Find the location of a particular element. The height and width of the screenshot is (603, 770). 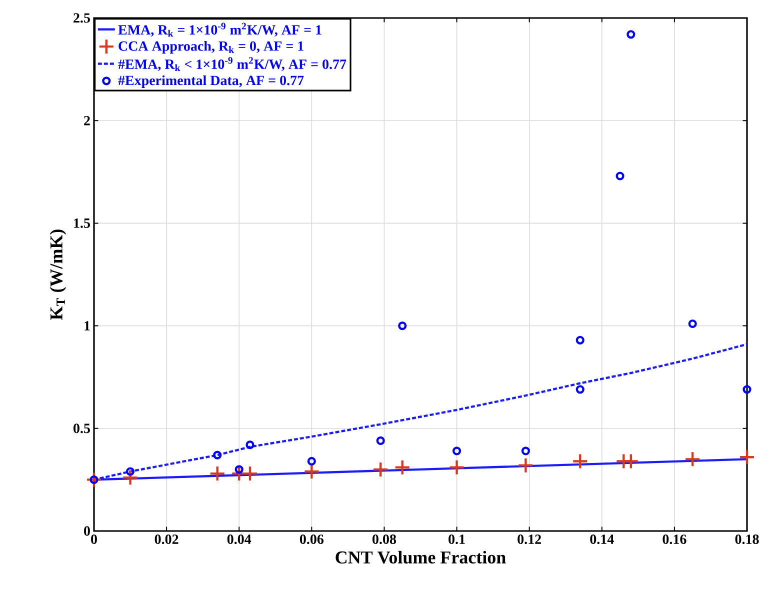

x-tick-label: 0 is located at coordinates (94, 539).